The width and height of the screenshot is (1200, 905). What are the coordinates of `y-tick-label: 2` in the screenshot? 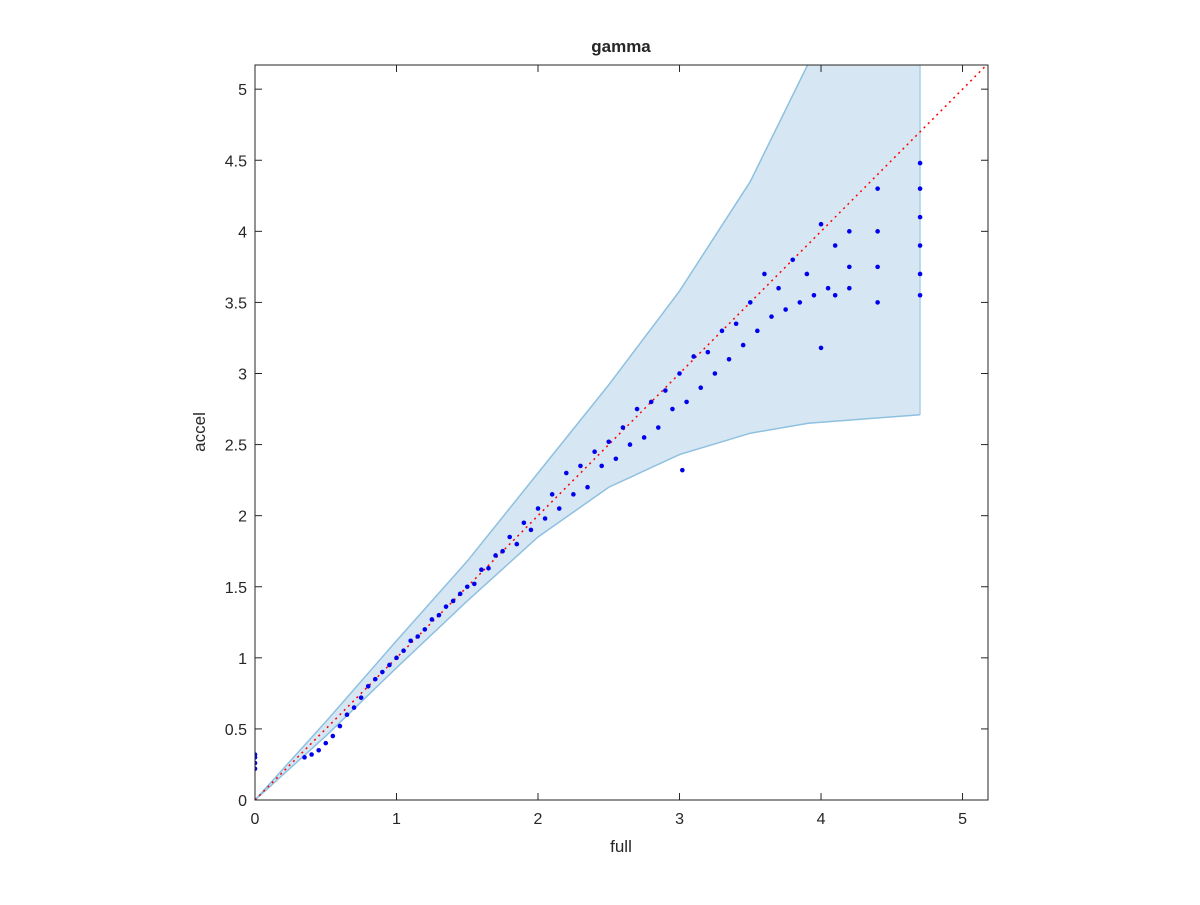 It's located at (242, 517).